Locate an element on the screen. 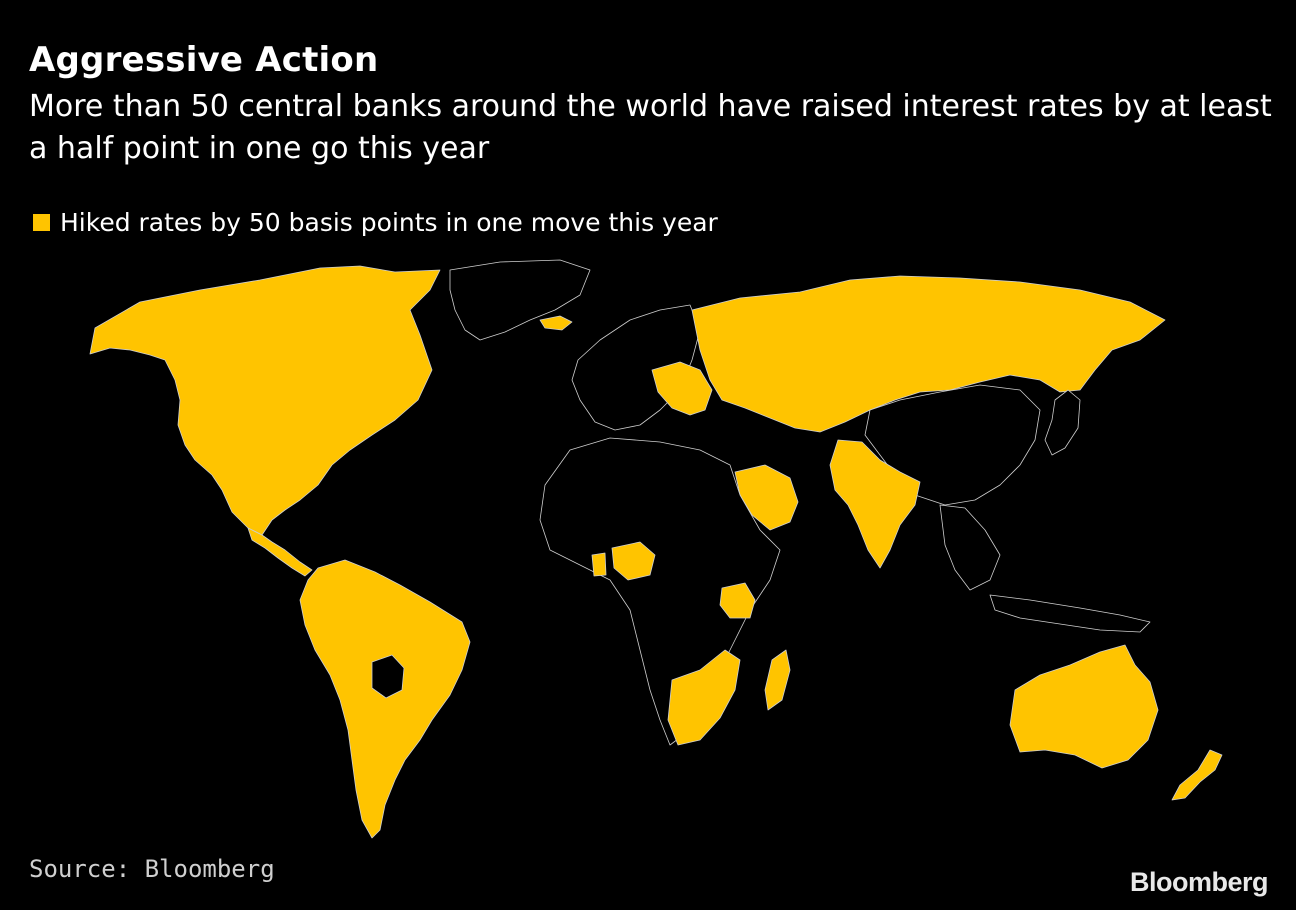 This screenshot has width=1296, height=910. india-region is located at coordinates (875, 504).